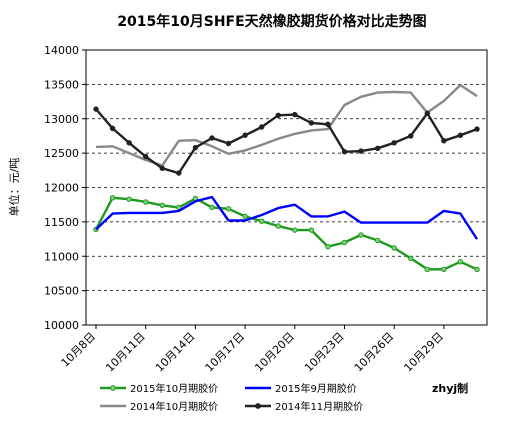 The width and height of the screenshot is (527, 437). I want to click on legend-label: 2014年10月期胶价, so click(174, 406).